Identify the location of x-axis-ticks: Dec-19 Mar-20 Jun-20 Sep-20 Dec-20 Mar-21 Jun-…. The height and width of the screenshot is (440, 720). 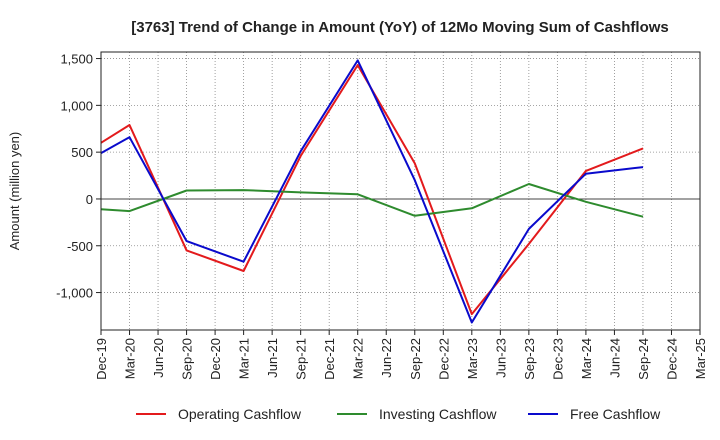
(401, 355).